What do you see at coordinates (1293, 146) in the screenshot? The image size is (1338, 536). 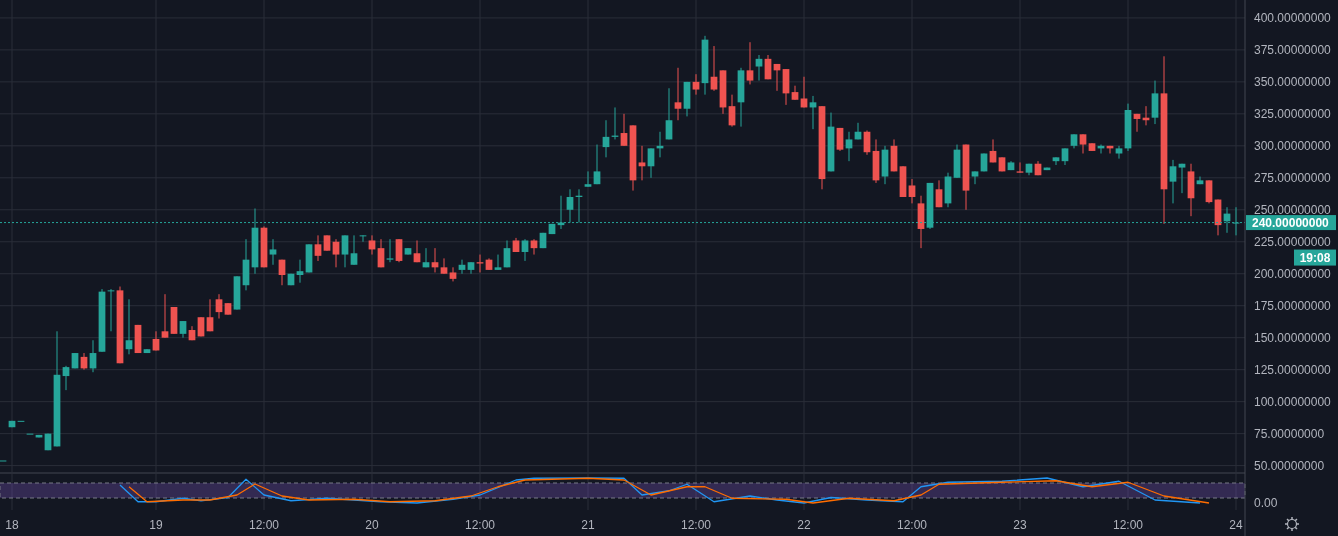 I see `y-tick-label: 300.00000000` at bounding box center [1293, 146].